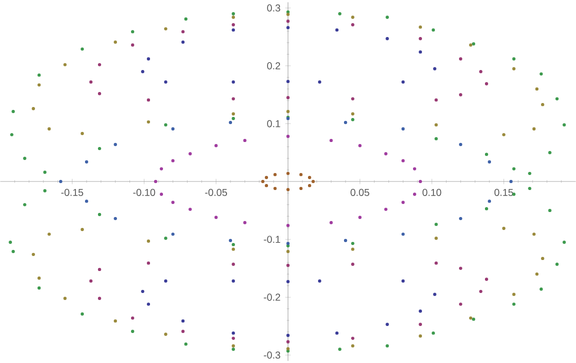 This screenshot has height=363, width=576. Describe the element at coordinates (144, 192) in the screenshot. I see `x-tick-label: -0.10` at that location.